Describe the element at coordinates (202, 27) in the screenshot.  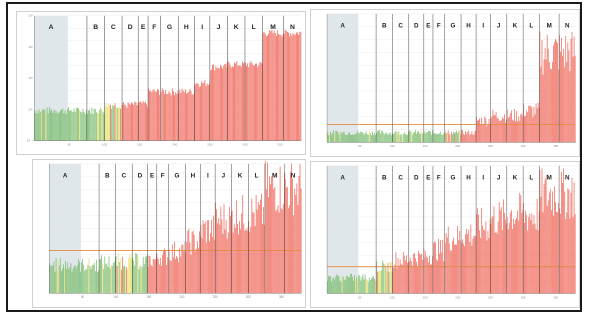
I see `band-label-i: I` at that location.